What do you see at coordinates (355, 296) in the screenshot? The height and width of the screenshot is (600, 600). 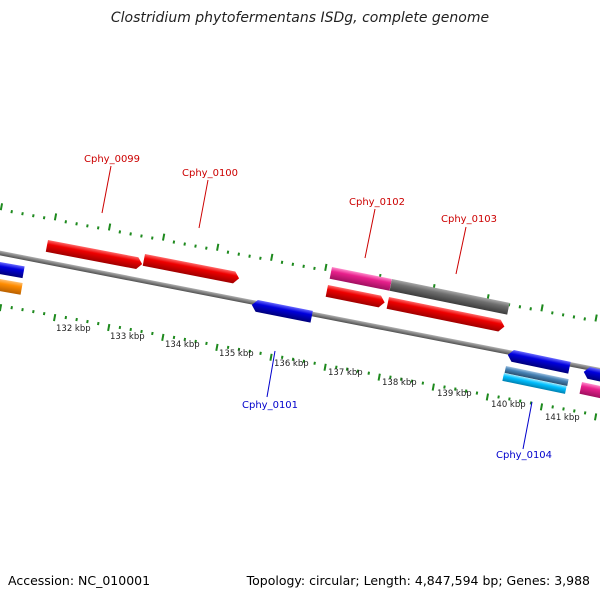 I see `gene-red-lower-a` at bounding box center [355, 296].